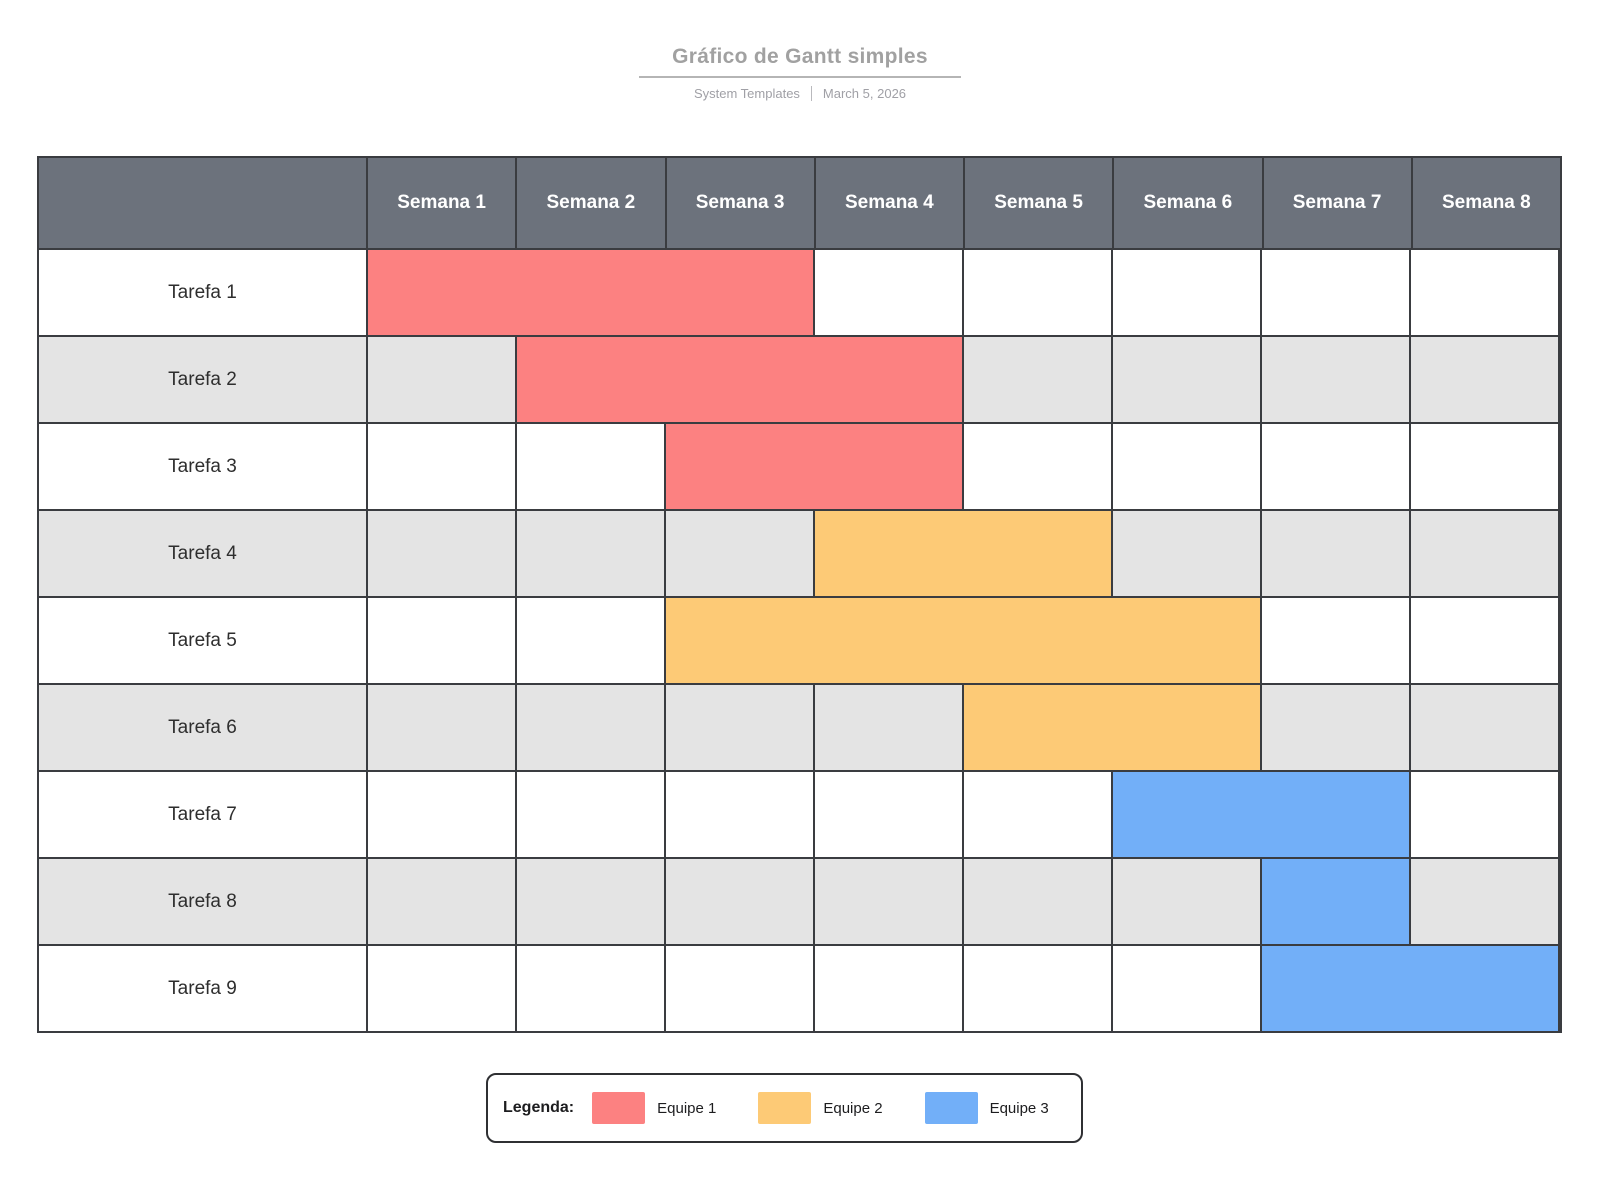  Describe the element at coordinates (203, 553) in the screenshot. I see `task-label: Tarefa 4` at that location.